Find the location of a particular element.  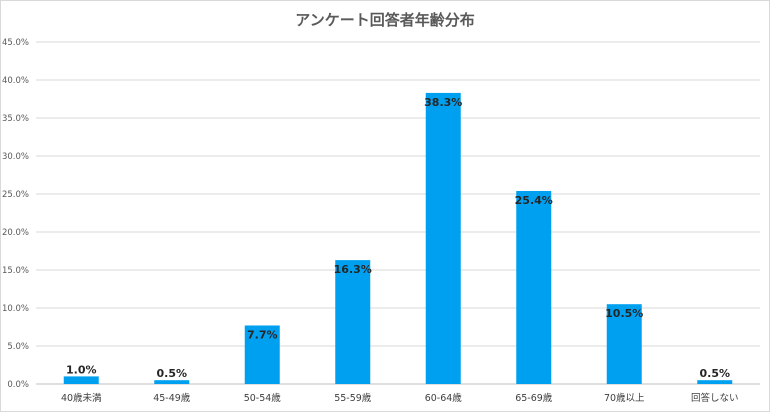

x-tick-label: 55-59歳 is located at coordinates (353, 398).